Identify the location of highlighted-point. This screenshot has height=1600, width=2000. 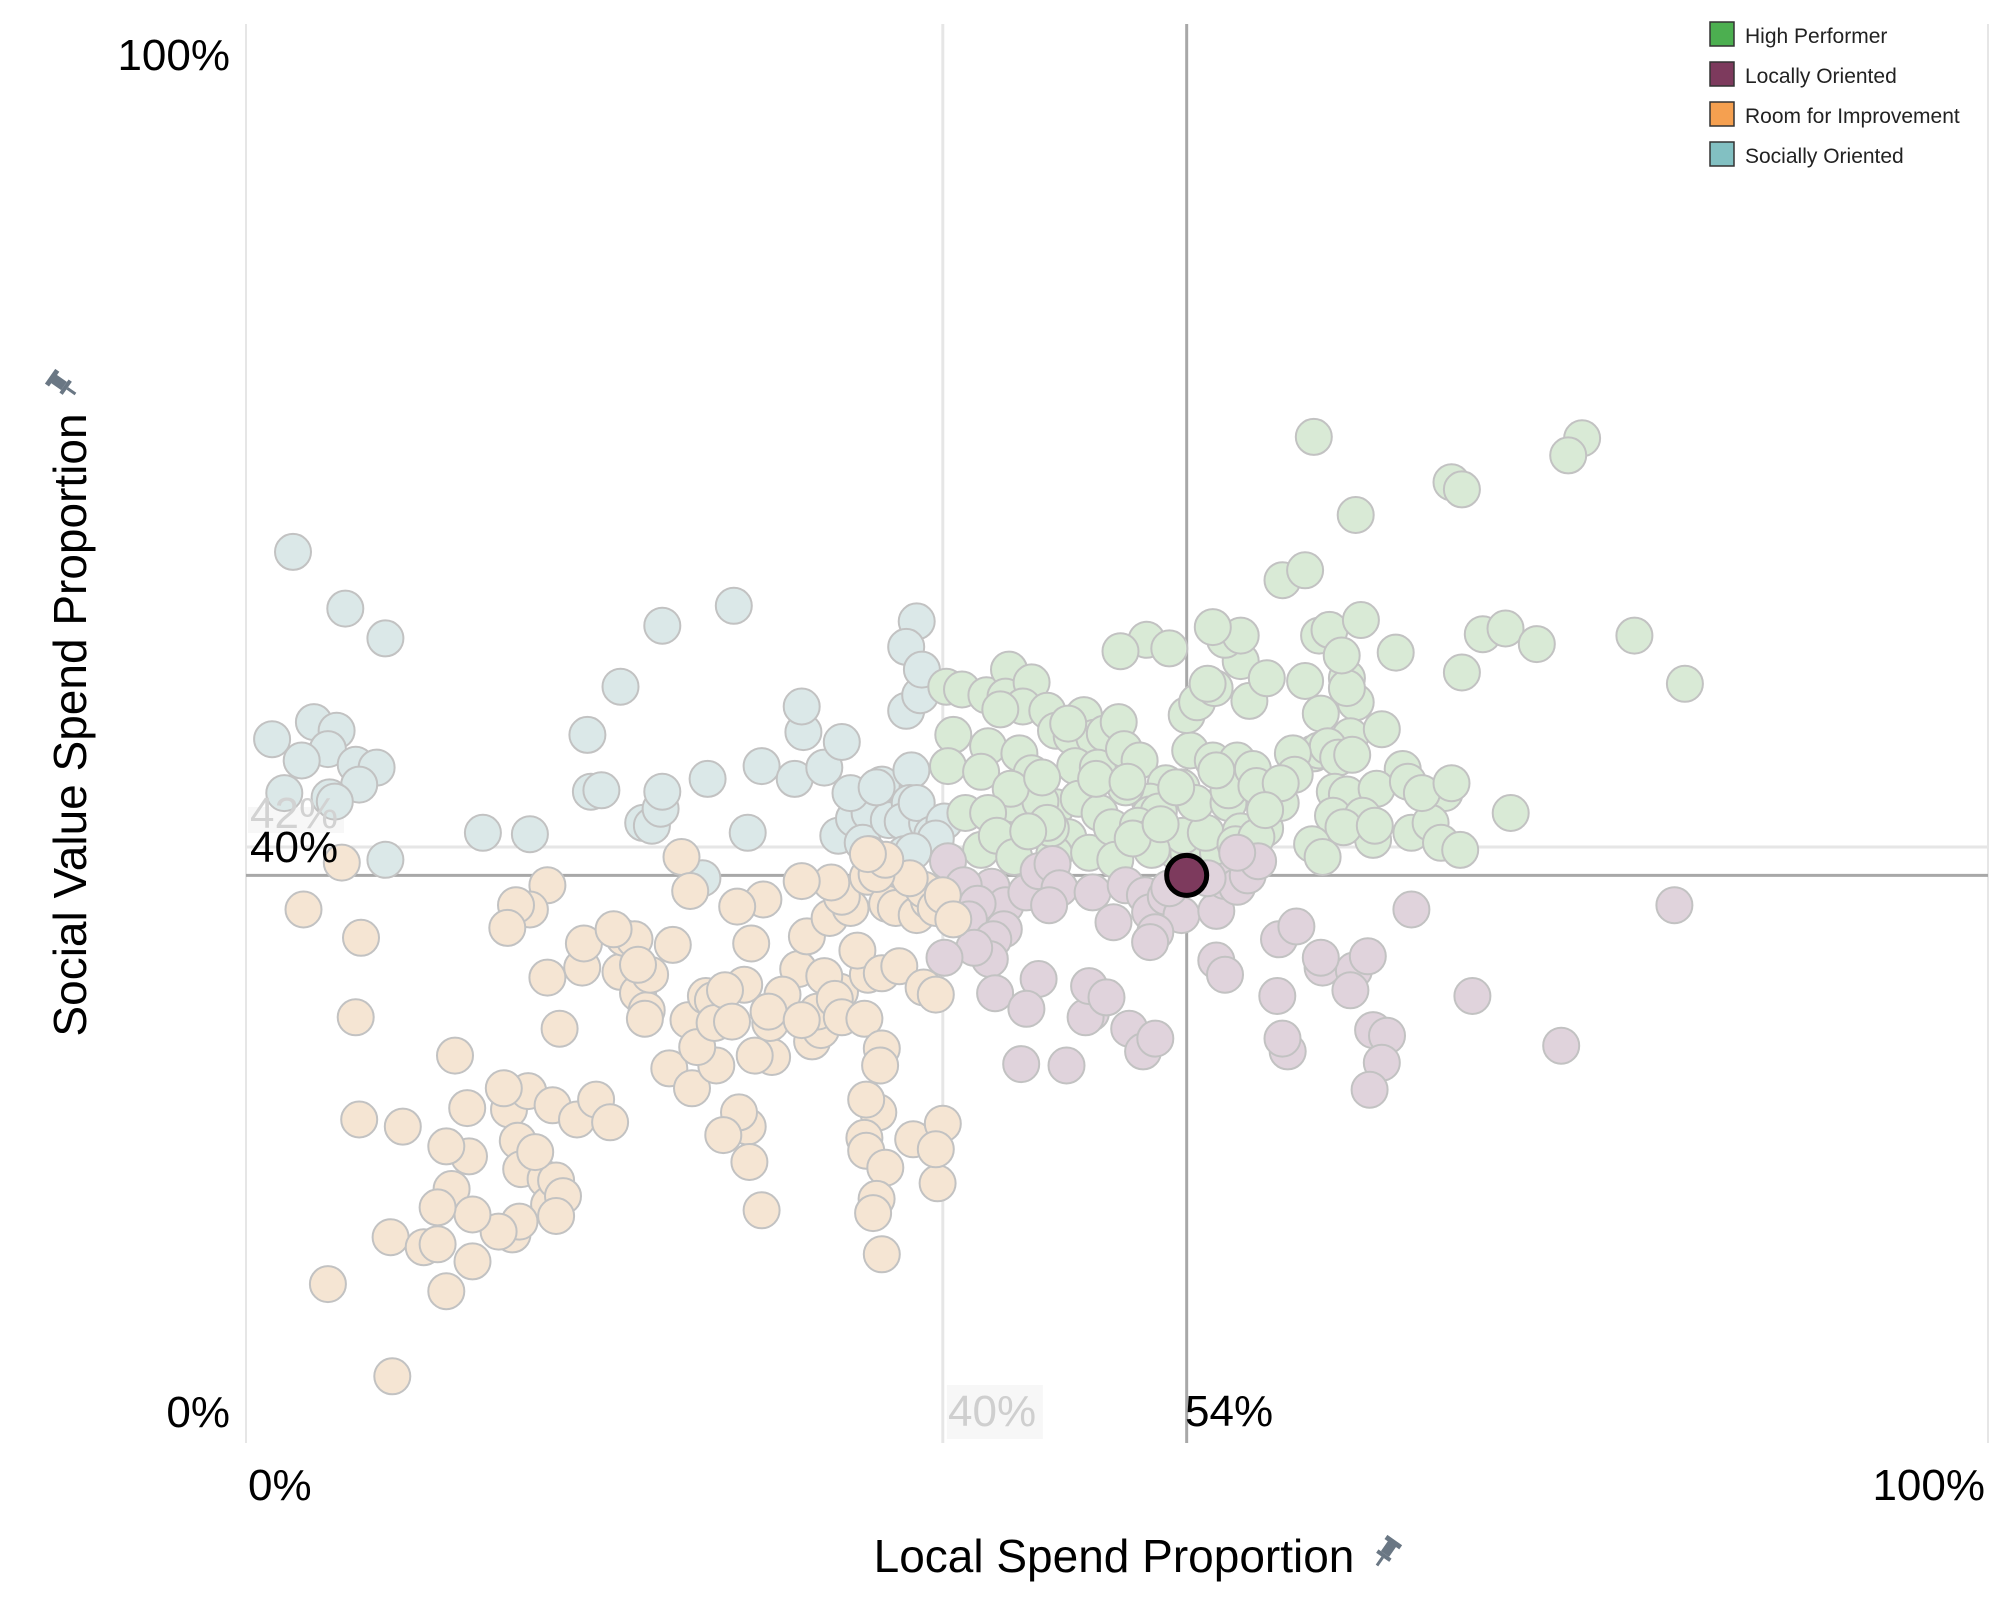
(1187, 875).